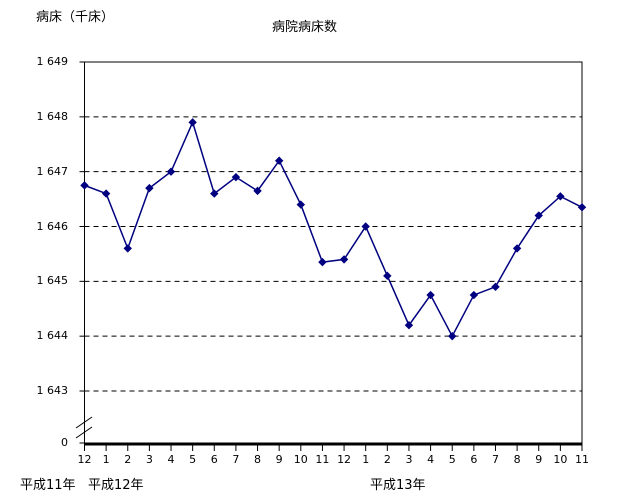 This screenshot has width=627, height=499. What do you see at coordinates (52, 281) in the screenshot?
I see `y-tick-label: 1 645` at bounding box center [52, 281].